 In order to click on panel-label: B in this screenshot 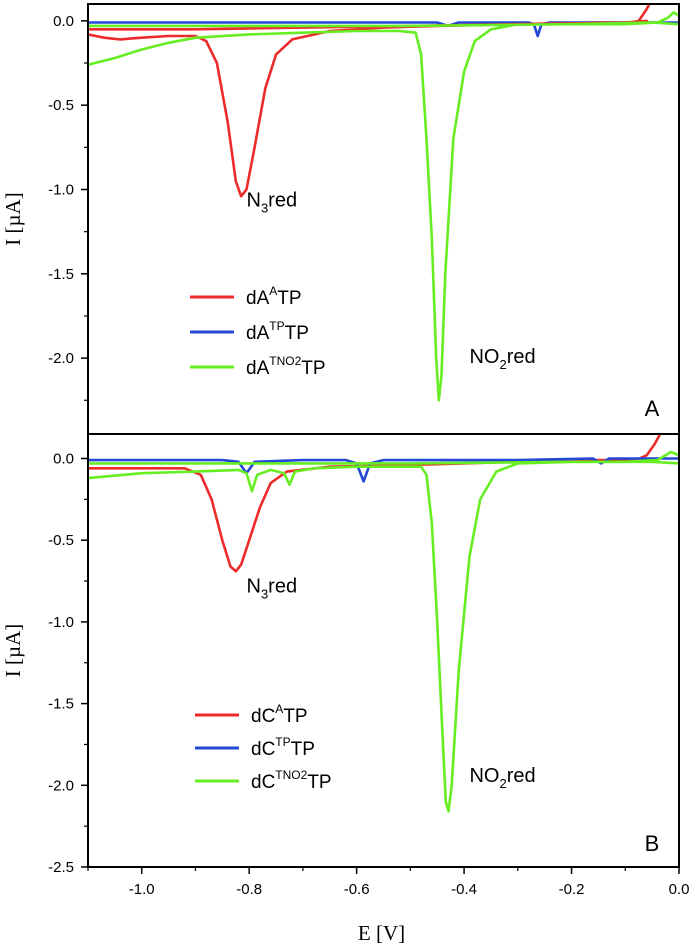, I will do `click(652, 843)`.